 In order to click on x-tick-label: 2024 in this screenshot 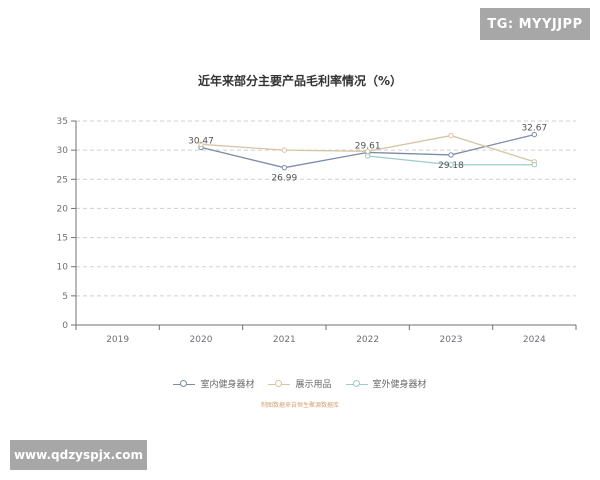, I will do `click(534, 340)`.